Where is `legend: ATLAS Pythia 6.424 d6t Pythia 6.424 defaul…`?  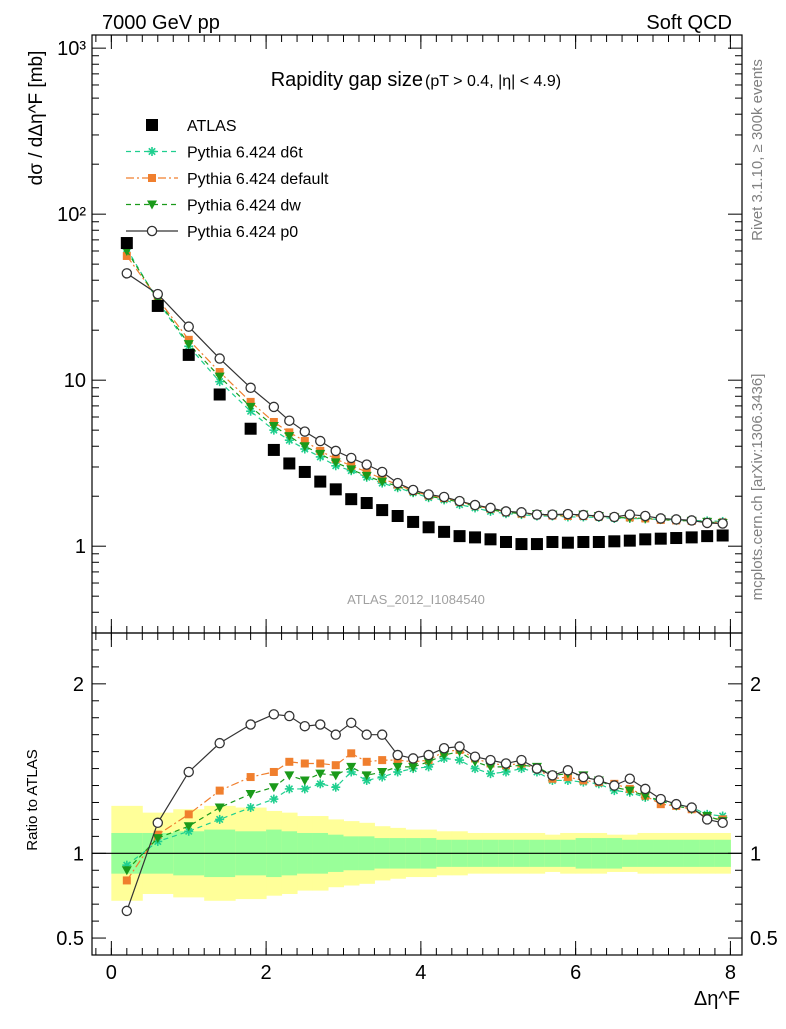
legend: ATLAS Pythia 6.424 d6t Pythia 6.424 defaul… is located at coordinates (227, 179).